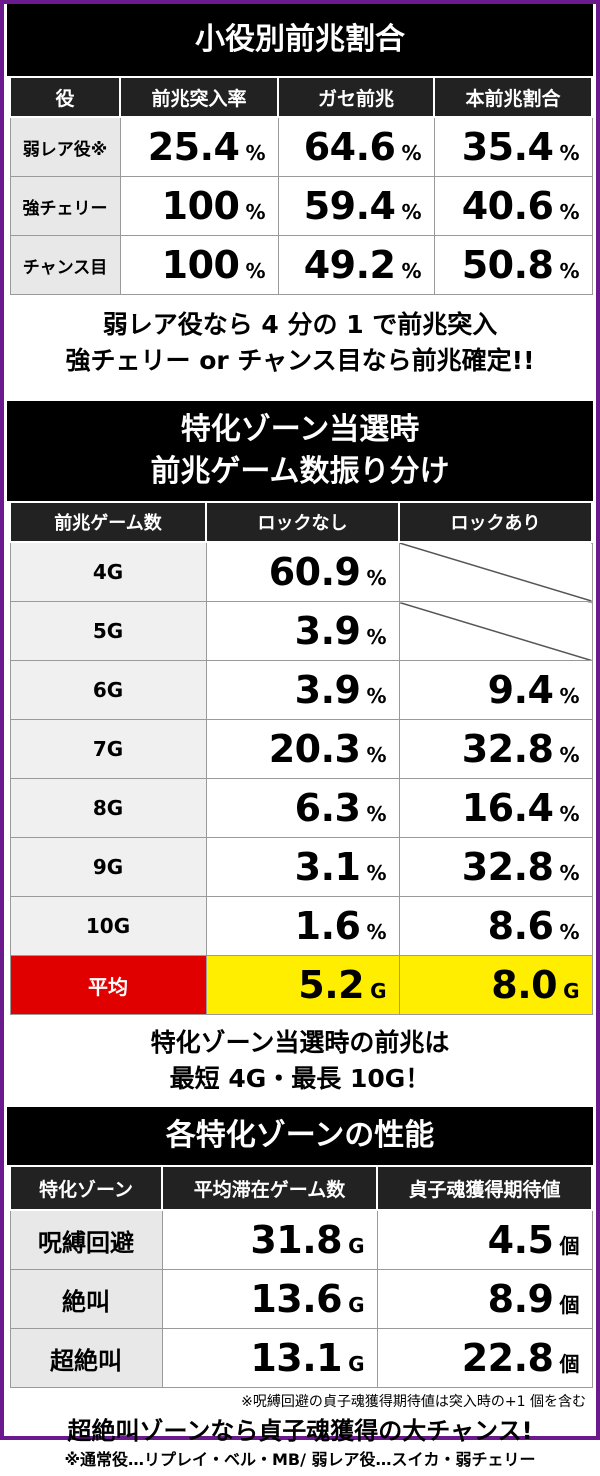 The image size is (600, 1476). I want to click on value-cell: 1.6%, so click(302, 926).